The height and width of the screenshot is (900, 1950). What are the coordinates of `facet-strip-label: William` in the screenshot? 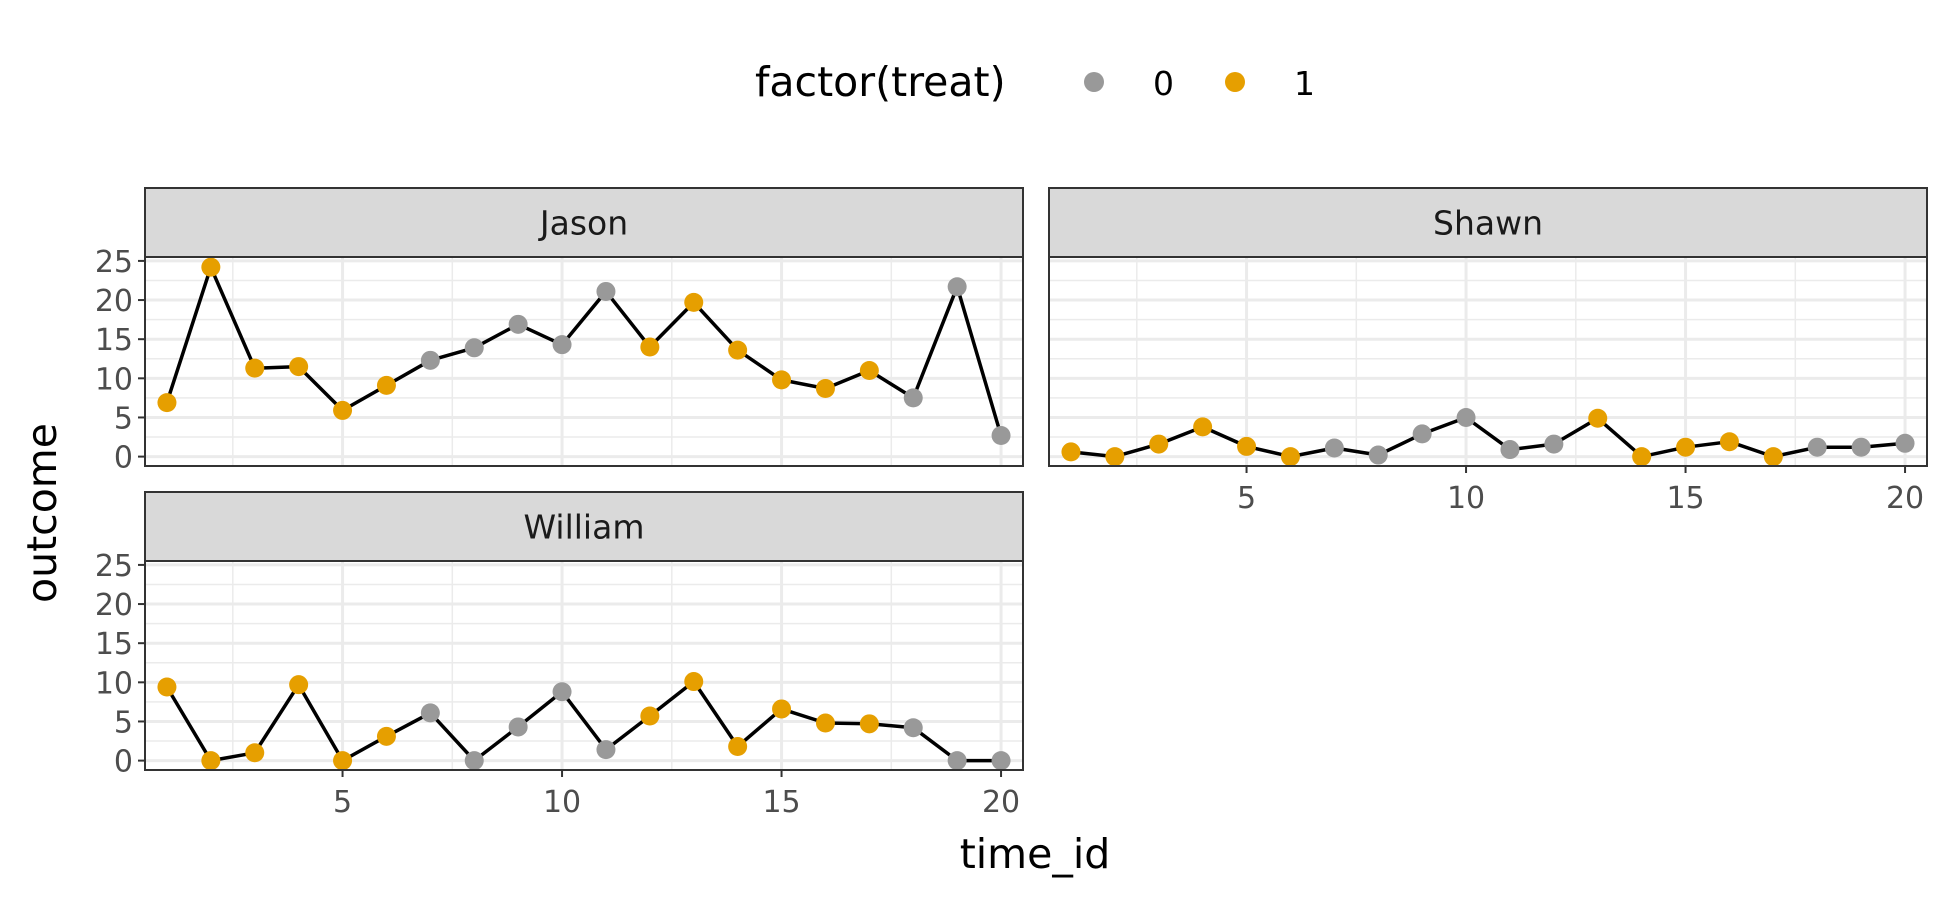 It's located at (584, 527).